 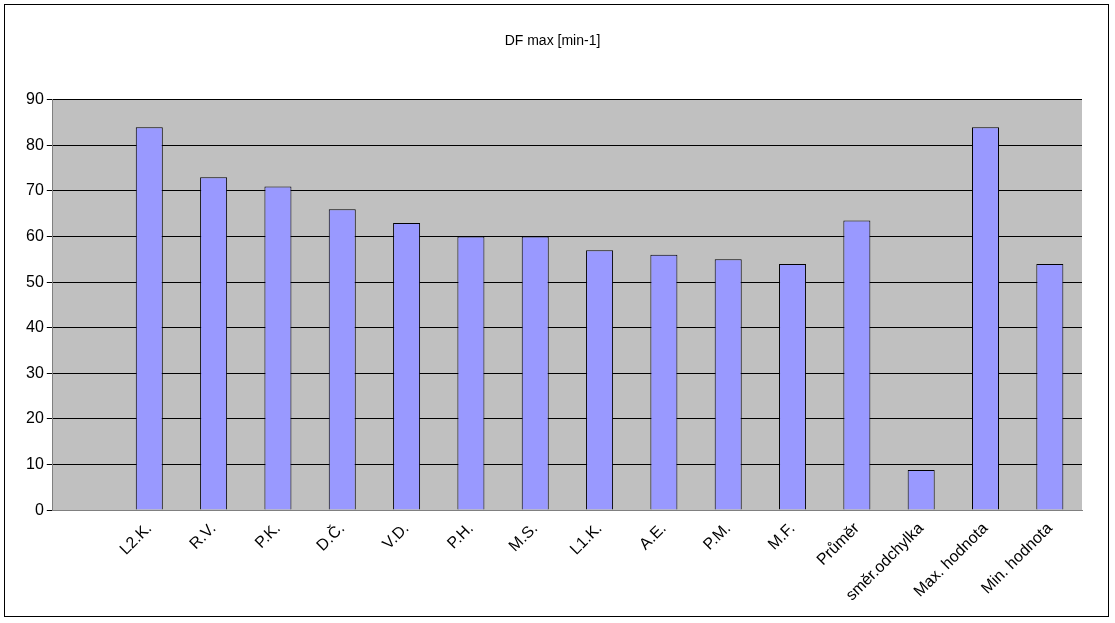 What do you see at coordinates (35, 327) in the screenshot?
I see `y-tick-label: 40` at bounding box center [35, 327].